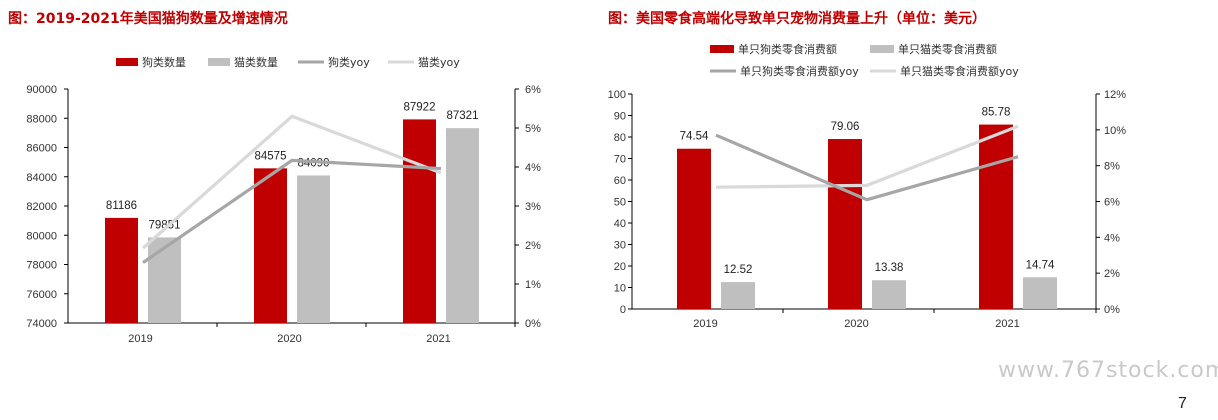  Describe the element at coordinates (41, 266) in the screenshot. I see `chart1-y-tick-label: 78000` at that location.